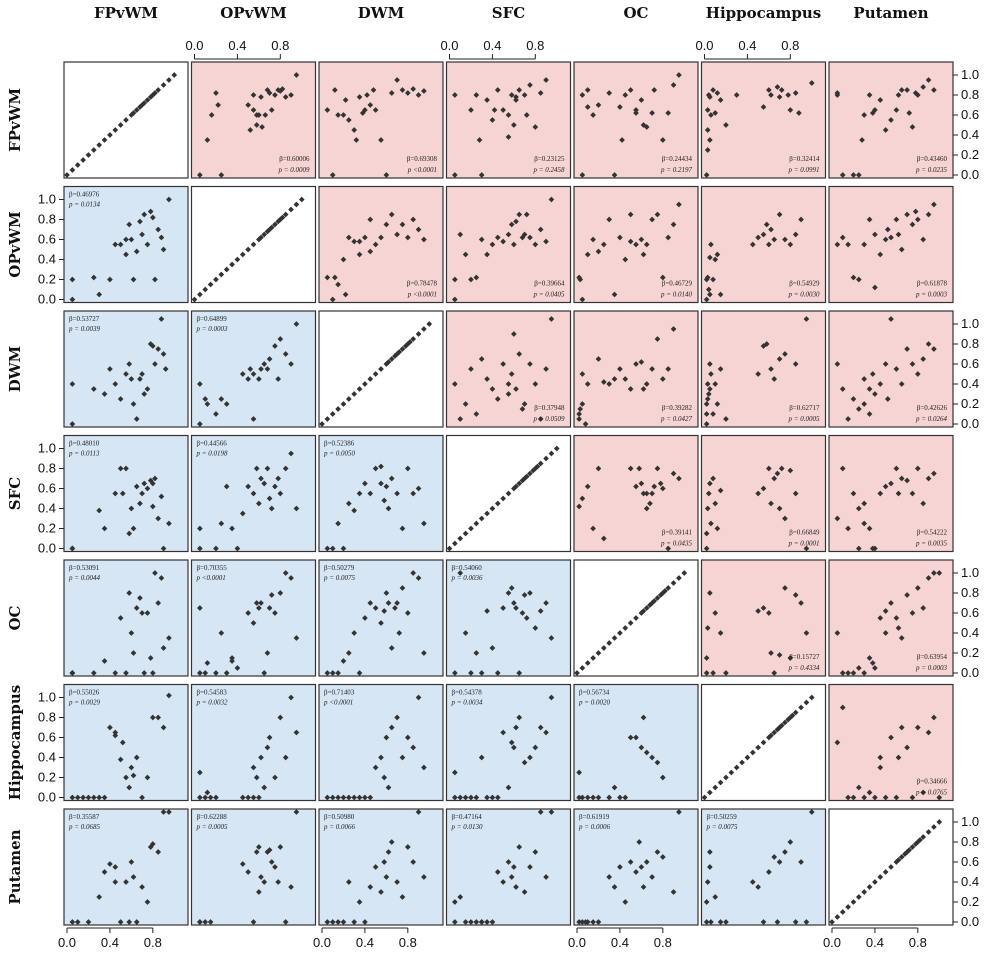 The height and width of the screenshot is (979, 989). What do you see at coordinates (970, 343) in the screenshot?
I see `right-tick-label: 0.8` at bounding box center [970, 343].